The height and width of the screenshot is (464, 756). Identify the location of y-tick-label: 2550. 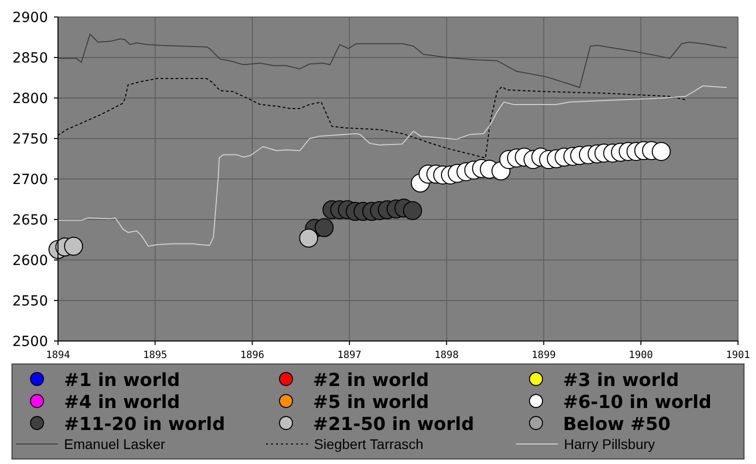
(30, 302).